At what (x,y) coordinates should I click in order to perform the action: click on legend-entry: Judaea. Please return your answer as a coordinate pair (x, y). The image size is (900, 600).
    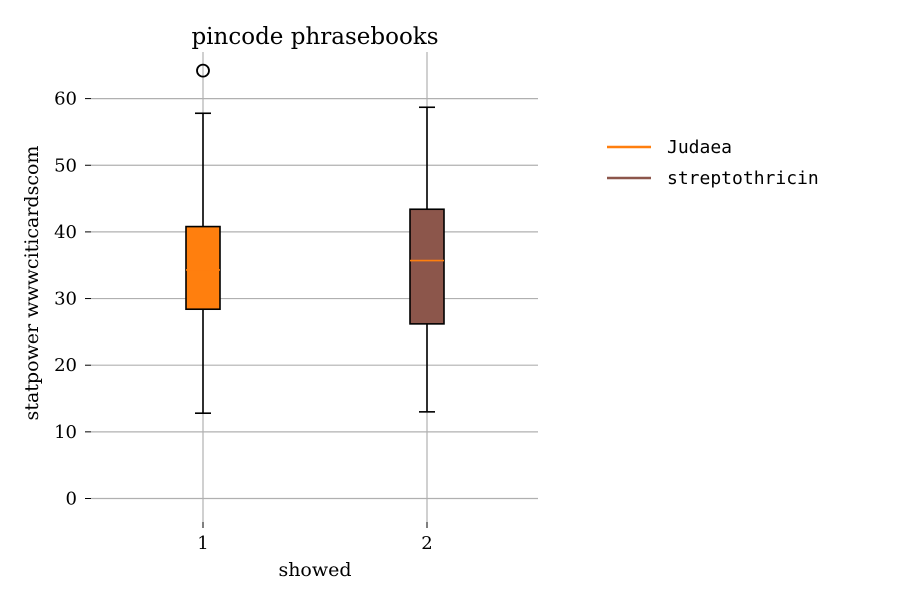
    Looking at the image, I should click on (669, 147).